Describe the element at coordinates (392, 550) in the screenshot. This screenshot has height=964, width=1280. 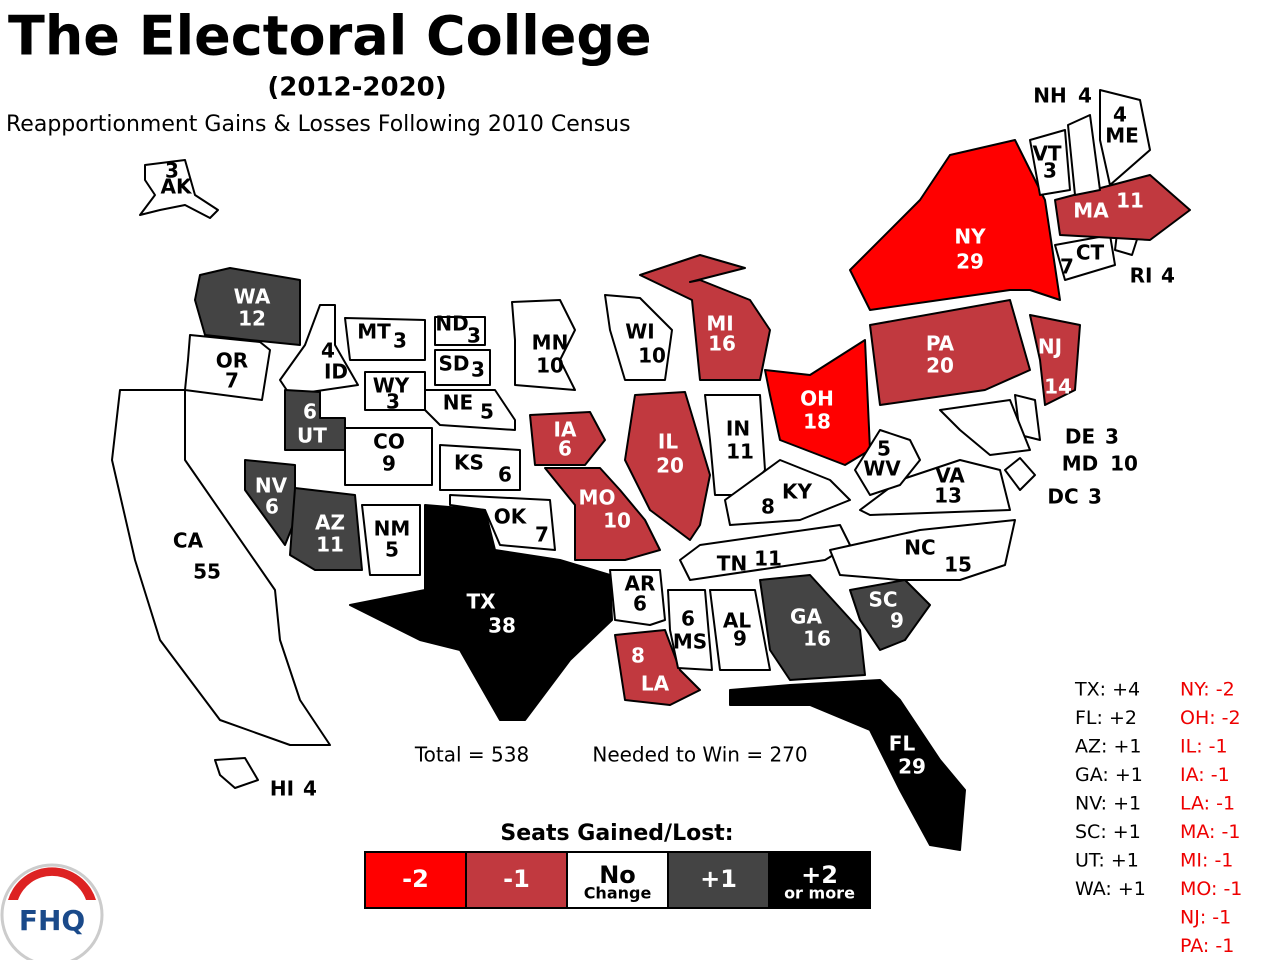
I see `state-votes: 5` at that location.